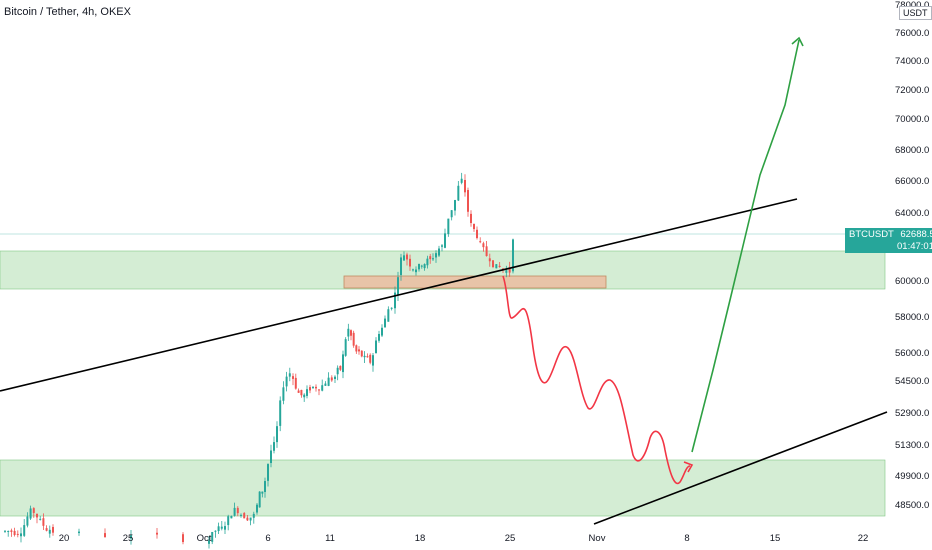  Describe the element at coordinates (64, 538) in the screenshot. I see `time-tick-label: 20` at that location.